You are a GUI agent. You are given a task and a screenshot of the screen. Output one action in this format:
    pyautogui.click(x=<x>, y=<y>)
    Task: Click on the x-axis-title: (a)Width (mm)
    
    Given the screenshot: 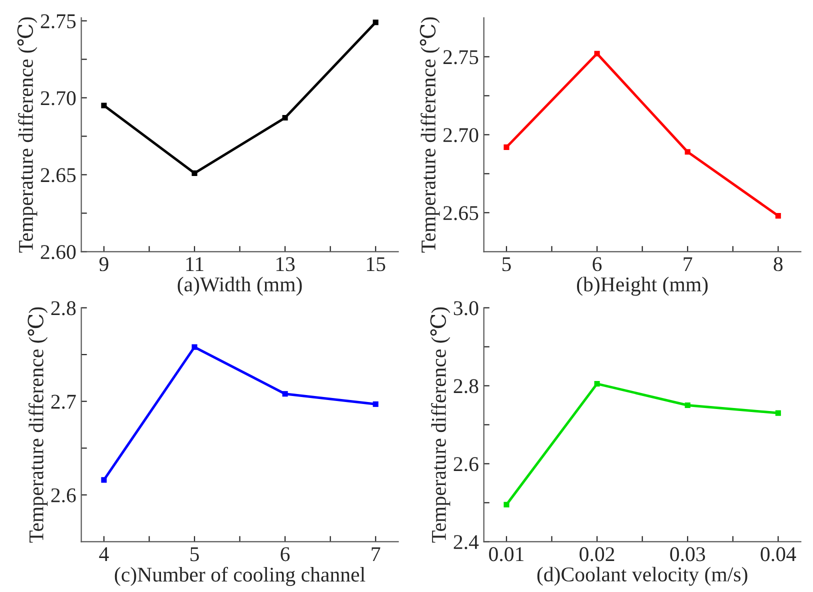 What is the action you would take?
    pyautogui.click(x=240, y=286)
    